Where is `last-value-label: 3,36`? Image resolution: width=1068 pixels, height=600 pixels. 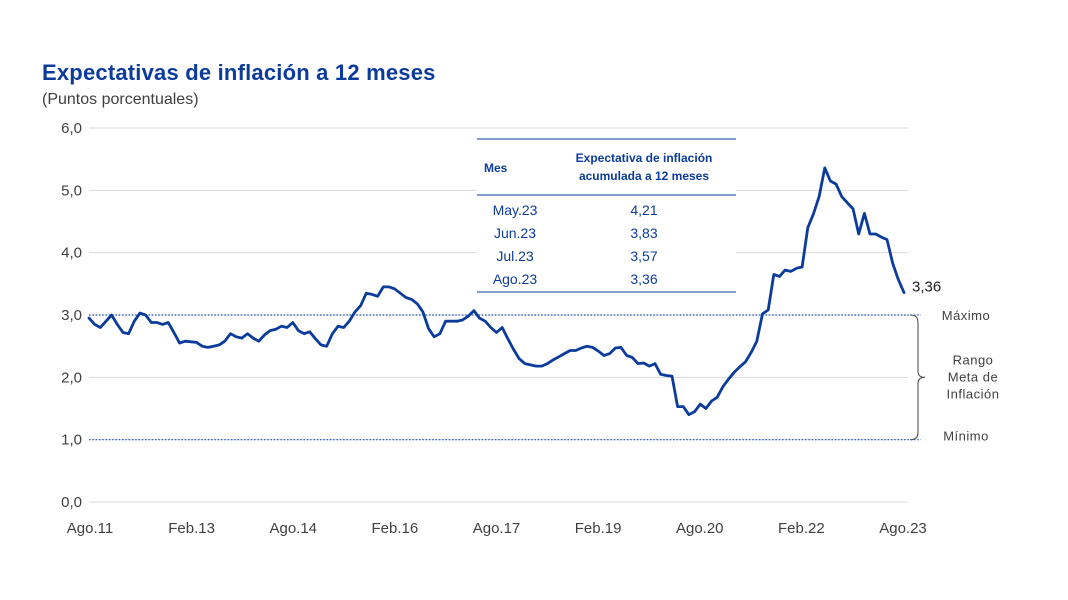 last-value-label: 3,36 is located at coordinates (926, 287).